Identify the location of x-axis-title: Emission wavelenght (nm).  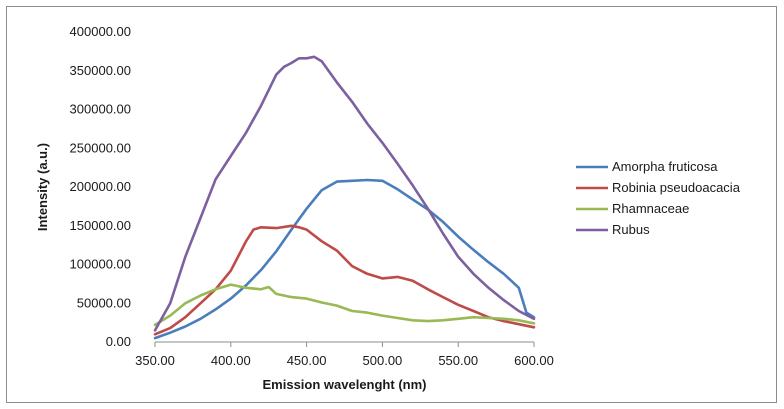
(345, 384).